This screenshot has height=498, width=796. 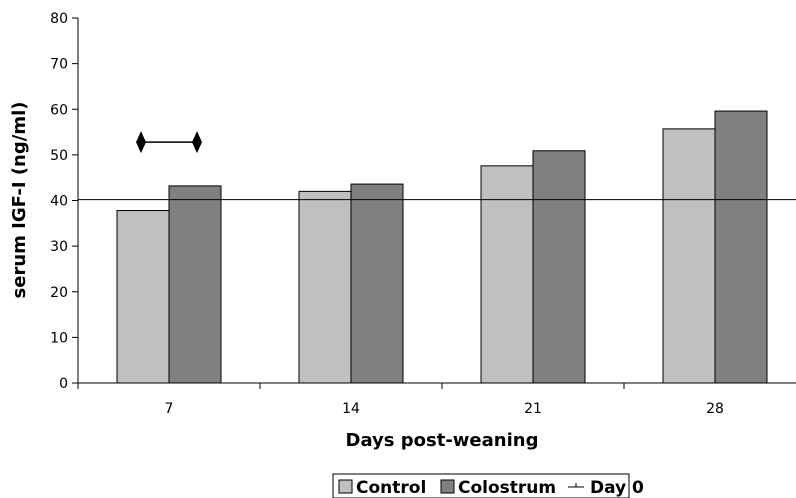 I want to click on x-axis: 7 14 21 28, so click(x=436, y=399).